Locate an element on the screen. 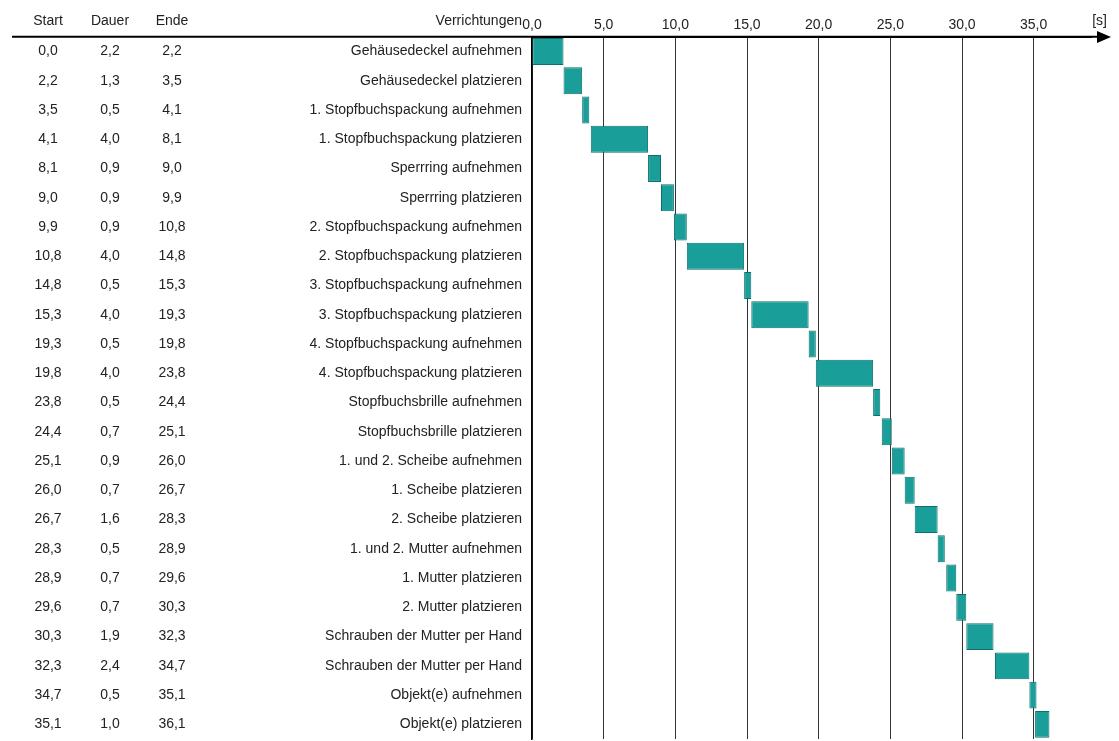 This screenshot has height=741, width=1119. y-tick-label: 1. und 2. Mutter aufnehmen is located at coordinates (436, 547).